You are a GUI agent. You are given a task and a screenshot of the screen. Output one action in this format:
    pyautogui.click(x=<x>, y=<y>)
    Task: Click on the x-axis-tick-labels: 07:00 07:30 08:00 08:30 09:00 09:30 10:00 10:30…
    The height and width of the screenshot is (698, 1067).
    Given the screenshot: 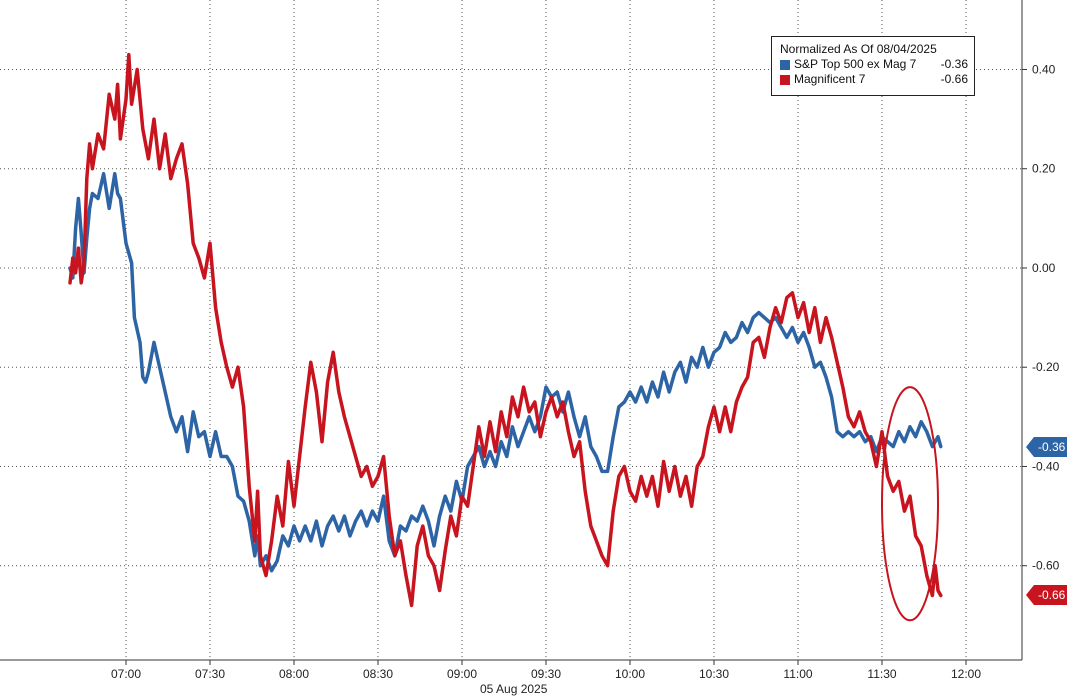 What is the action you would take?
    pyautogui.click(x=546, y=674)
    